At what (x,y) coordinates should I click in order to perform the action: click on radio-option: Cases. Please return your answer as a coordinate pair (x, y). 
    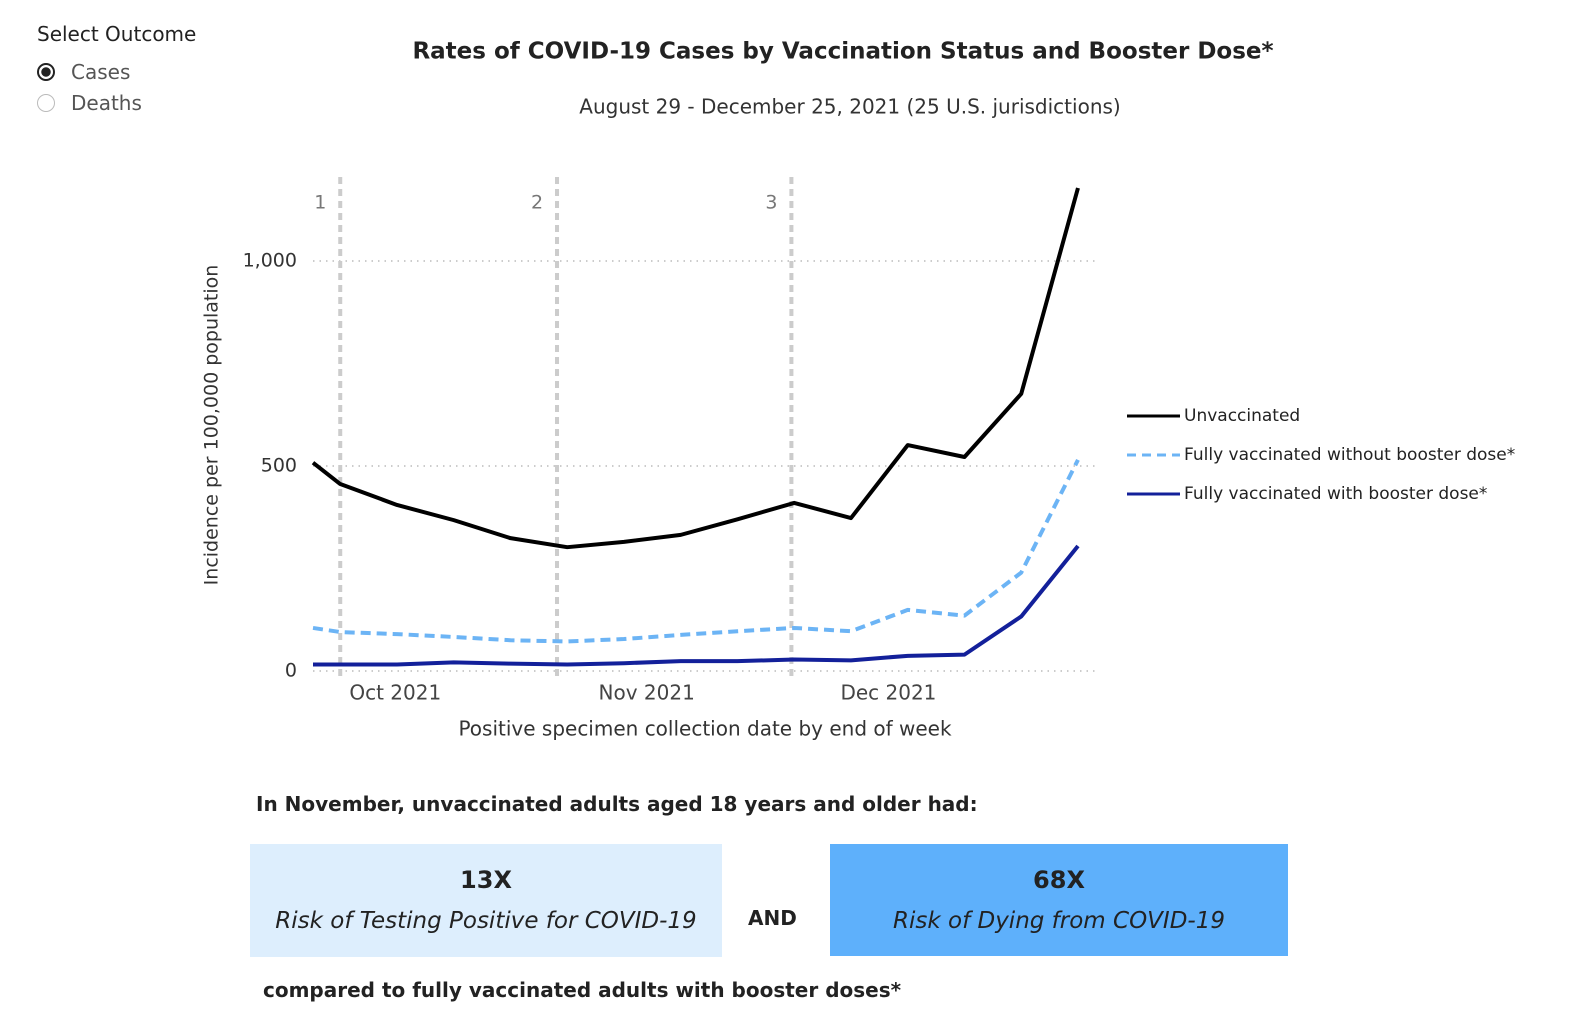
    Looking at the image, I should click on (89, 71).